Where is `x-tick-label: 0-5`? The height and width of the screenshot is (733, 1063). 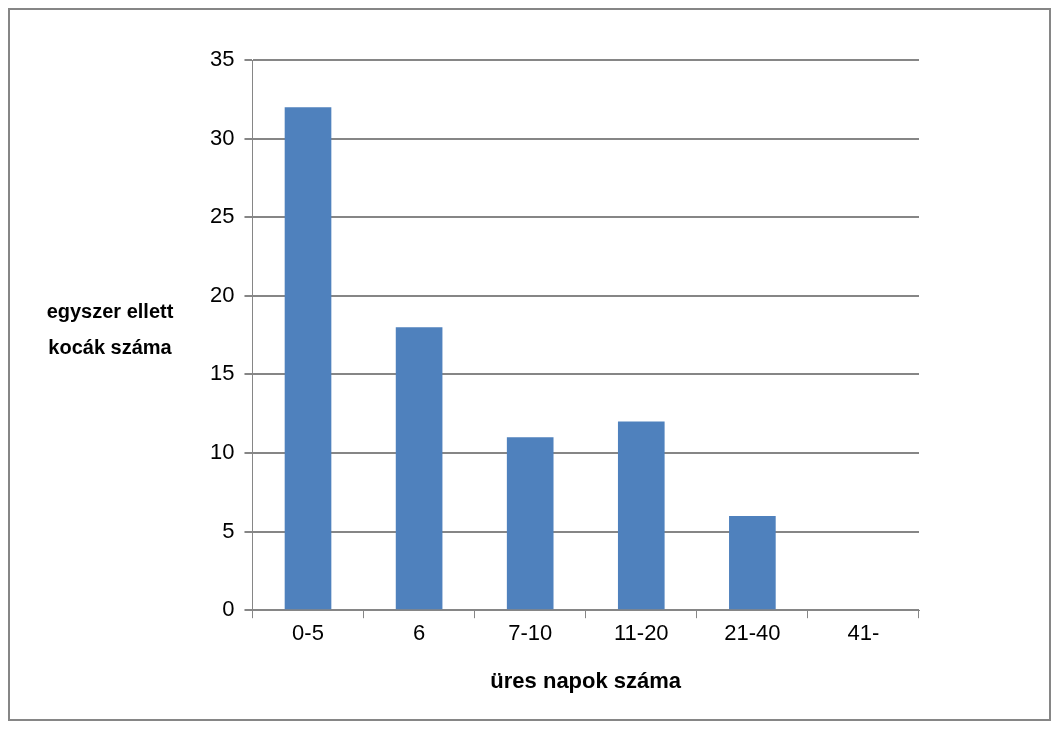 x-tick-label: 0-5 is located at coordinates (308, 633).